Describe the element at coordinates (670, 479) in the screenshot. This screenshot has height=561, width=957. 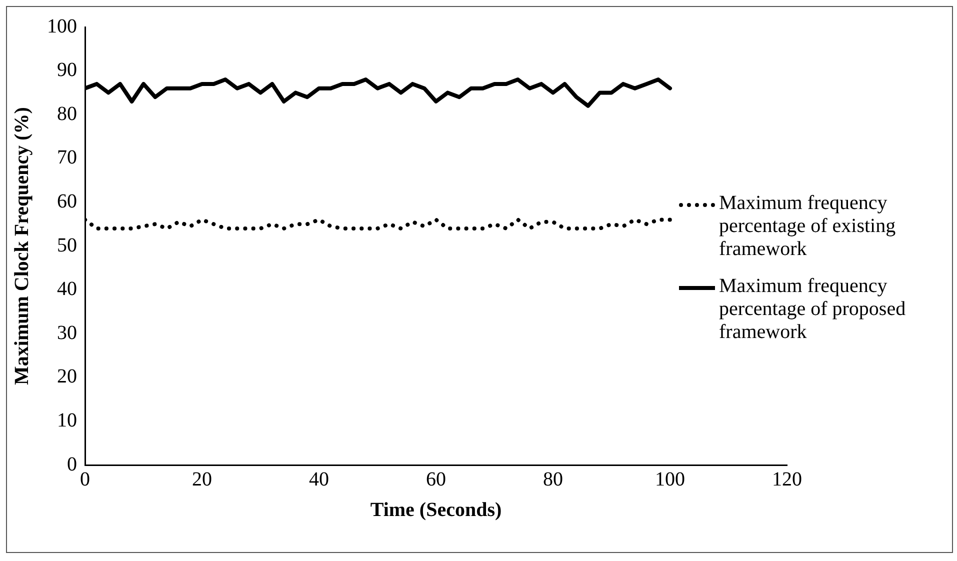
I see `x-tick-label: 100` at that location.